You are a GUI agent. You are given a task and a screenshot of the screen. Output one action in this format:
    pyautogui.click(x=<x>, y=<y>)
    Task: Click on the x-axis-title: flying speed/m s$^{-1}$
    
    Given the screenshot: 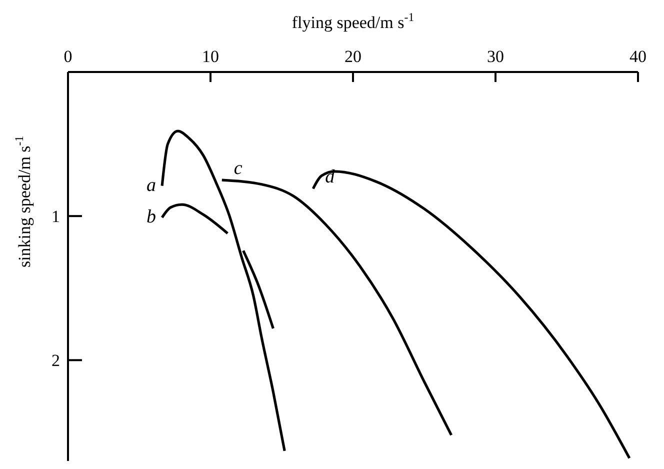 What is the action you would take?
    pyautogui.click(x=353, y=21)
    